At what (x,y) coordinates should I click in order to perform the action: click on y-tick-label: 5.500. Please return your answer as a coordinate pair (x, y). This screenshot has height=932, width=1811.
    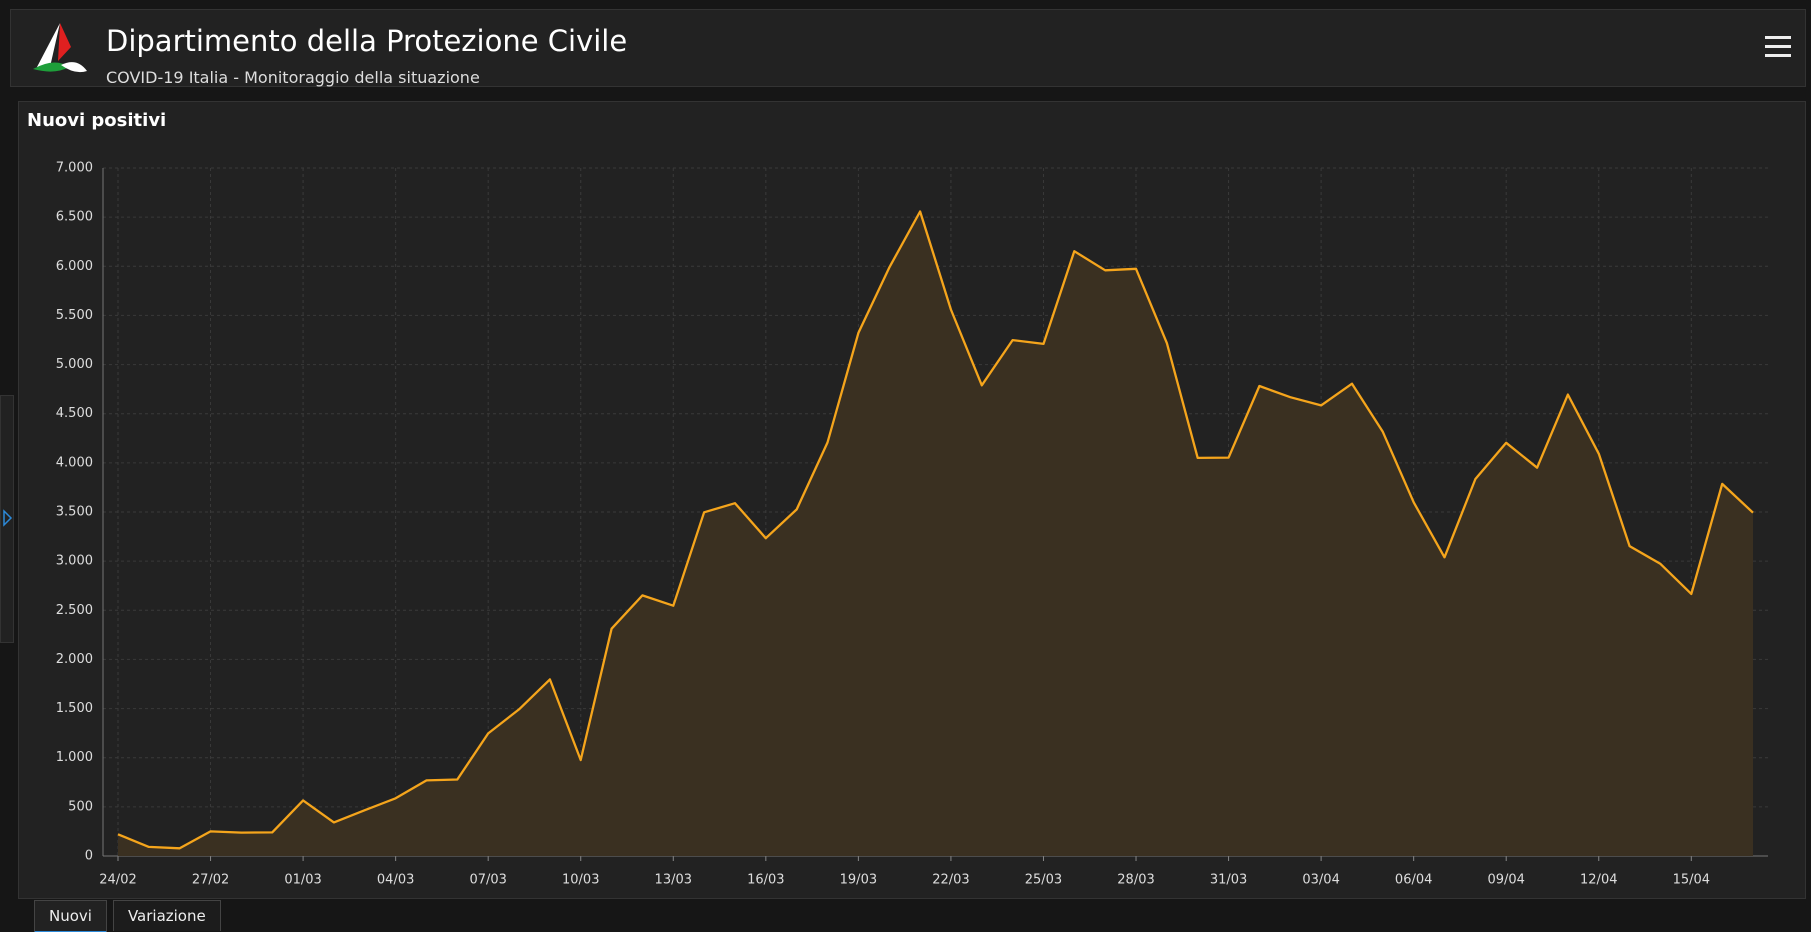
    Looking at the image, I should click on (74, 315).